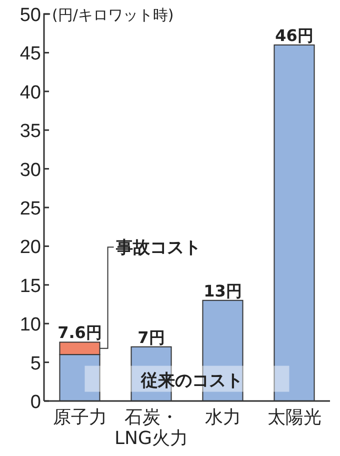 The height and width of the screenshot is (456, 340). What do you see at coordinates (30, 209) in the screenshot?
I see `y-tick-label: 25` at bounding box center [30, 209].